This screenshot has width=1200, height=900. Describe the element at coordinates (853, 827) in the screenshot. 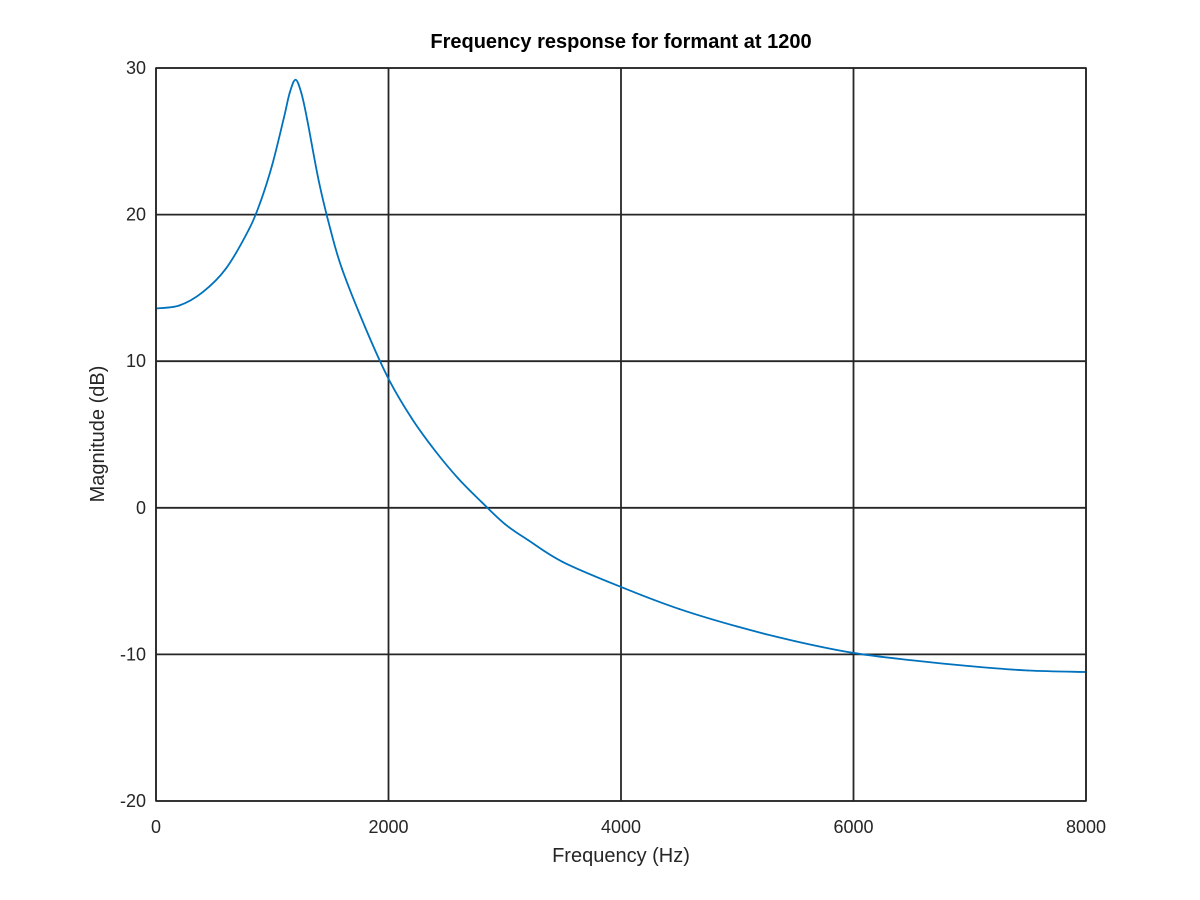

I see `x-tick-label: 6000` at that location.